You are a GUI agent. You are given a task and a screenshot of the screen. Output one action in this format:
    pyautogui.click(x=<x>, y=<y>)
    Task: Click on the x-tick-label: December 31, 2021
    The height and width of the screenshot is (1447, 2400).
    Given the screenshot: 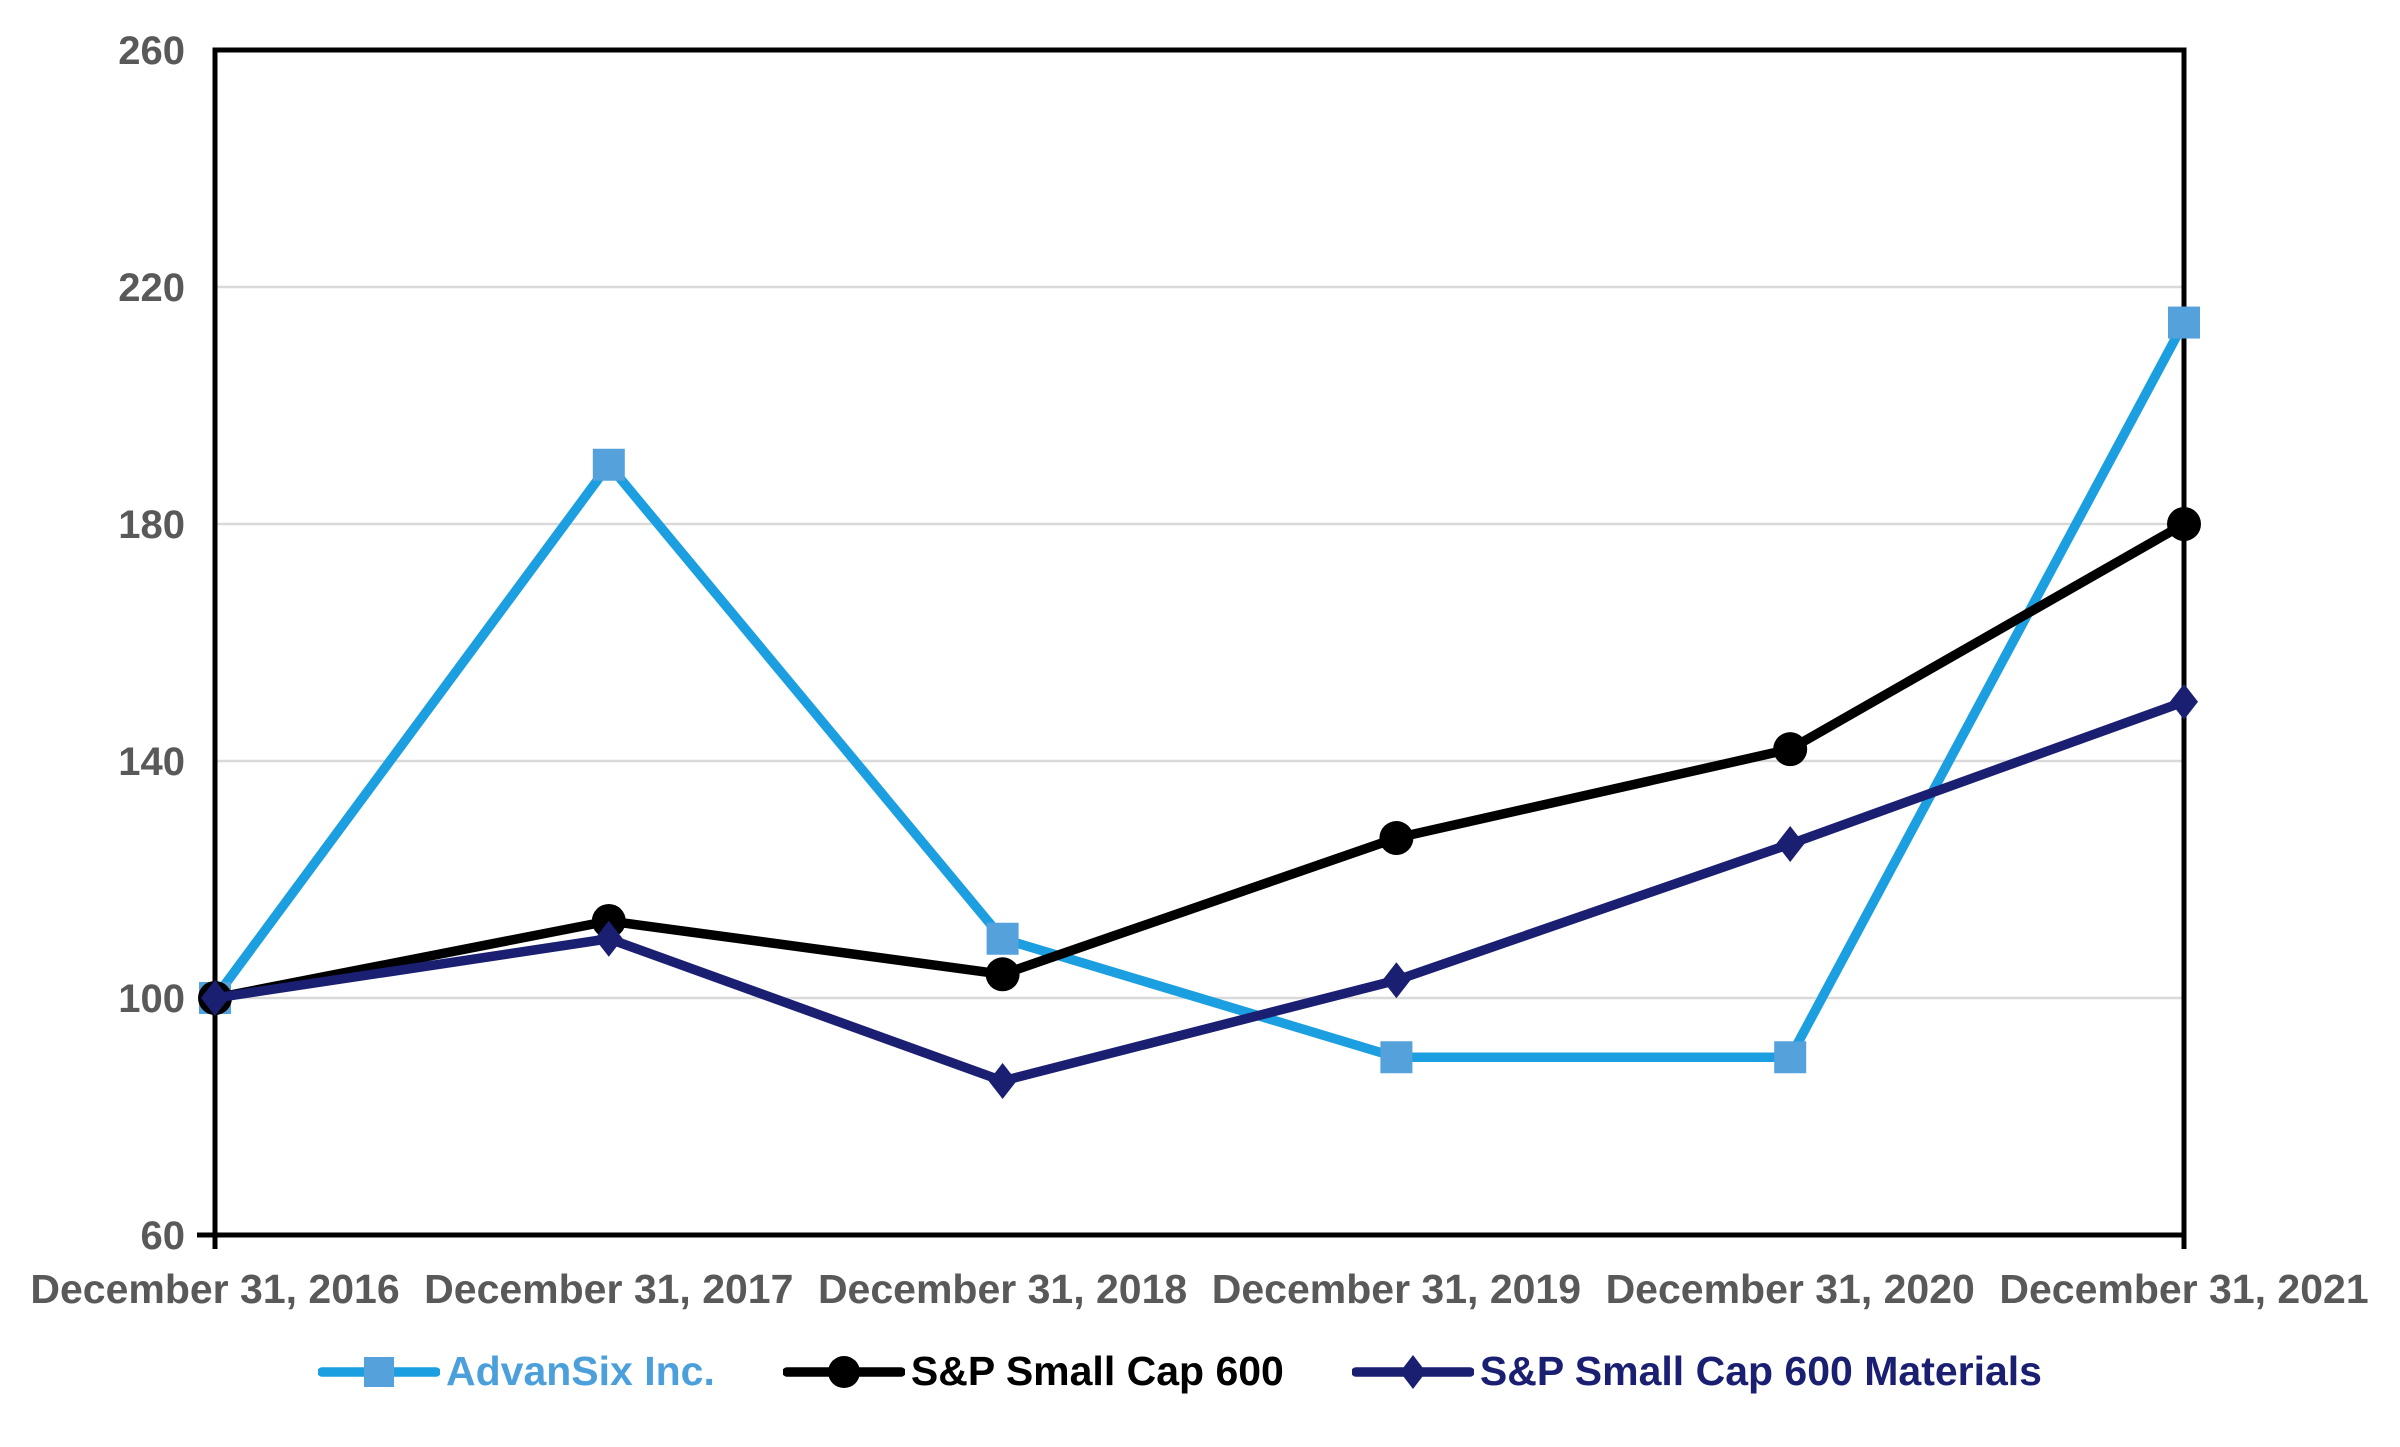 What is the action you would take?
    pyautogui.click(x=2183, y=1289)
    